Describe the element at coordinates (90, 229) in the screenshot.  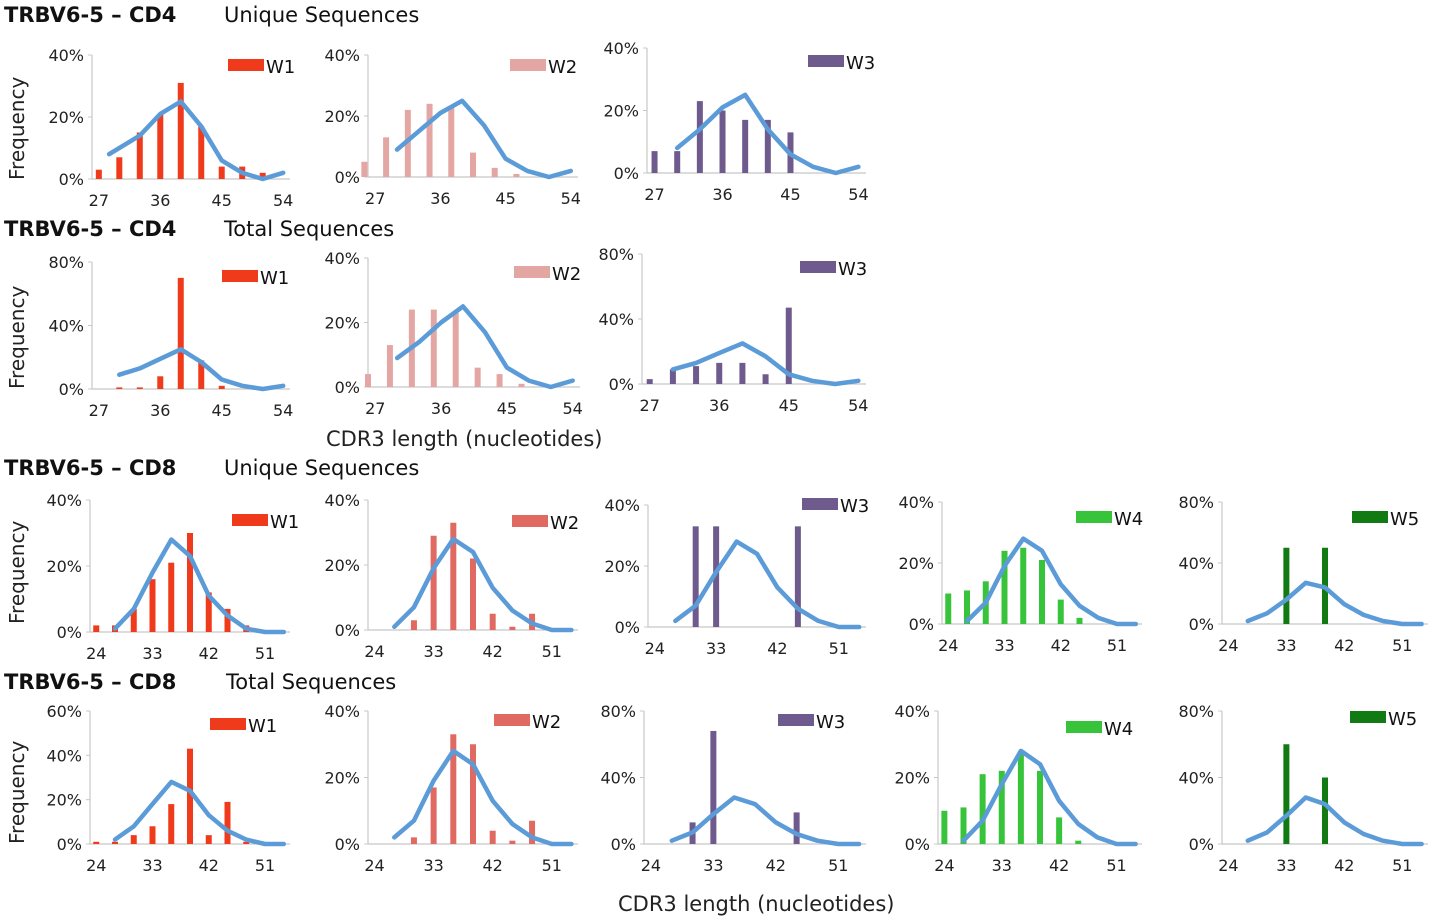
I see `section-title-cd4-total: TRBV6-5 – CD4` at that location.